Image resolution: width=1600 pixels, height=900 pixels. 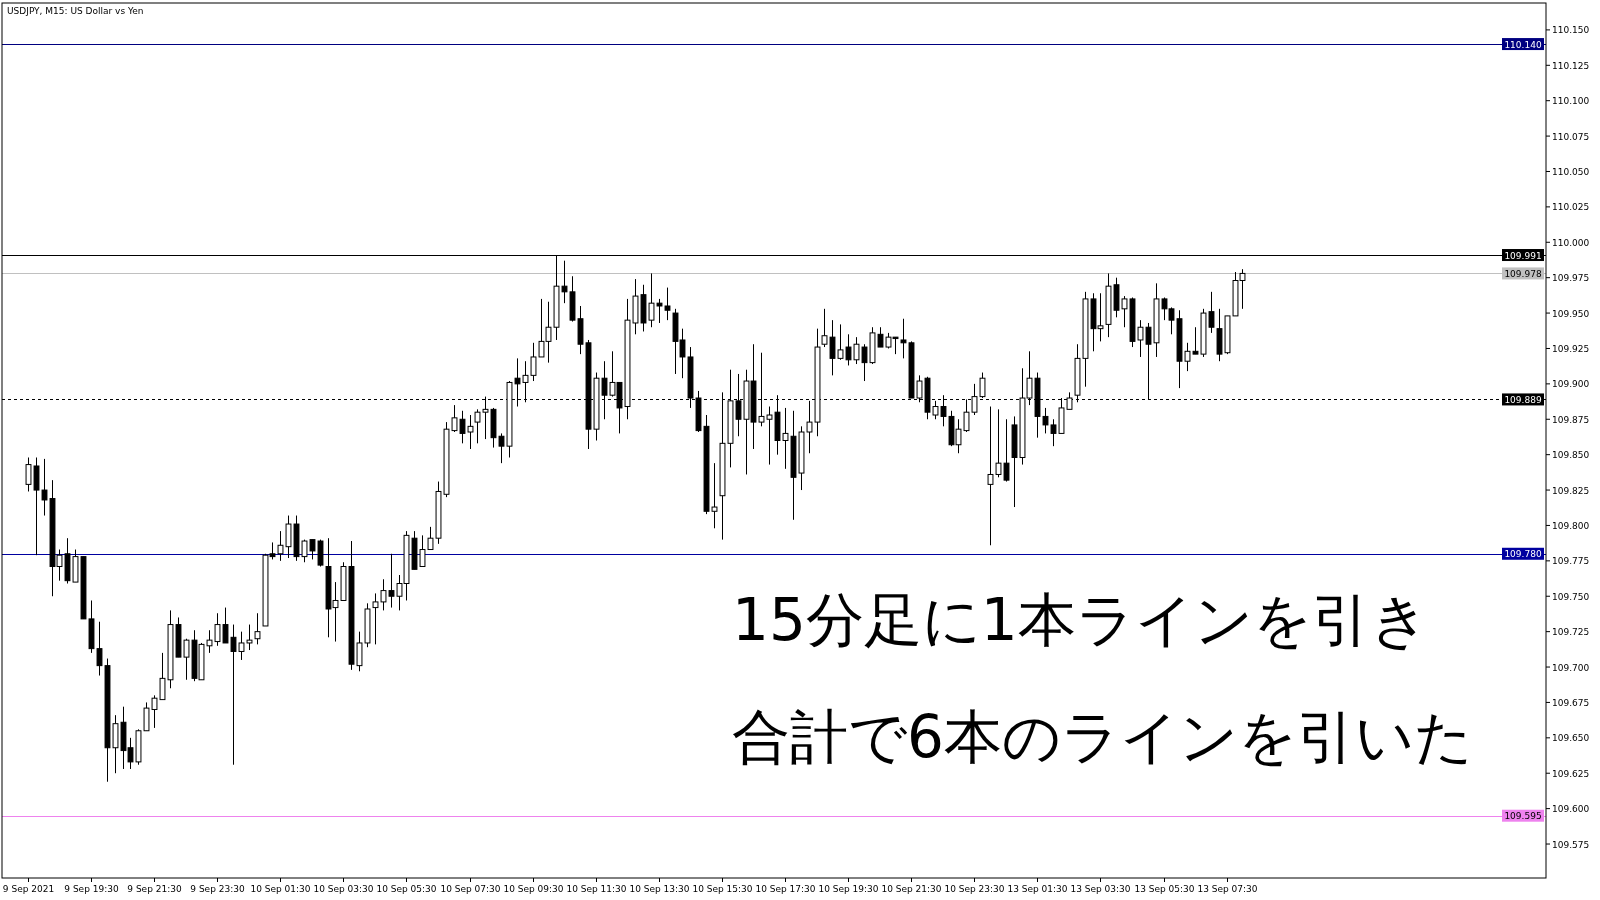 I want to click on x-tick-label: 13 Sep 03:30, so click(x=1100, y=889).